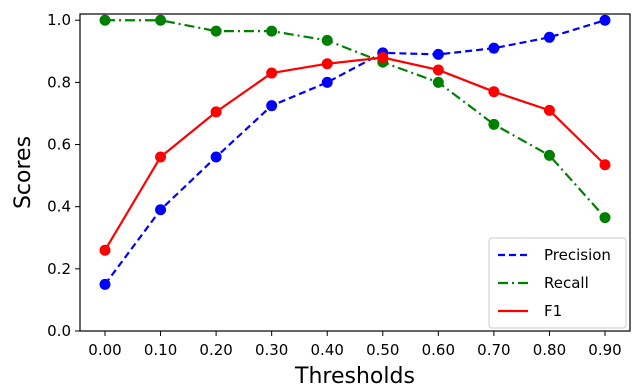  I want to click on y-tick-label: 0.6, so click(59, 145).